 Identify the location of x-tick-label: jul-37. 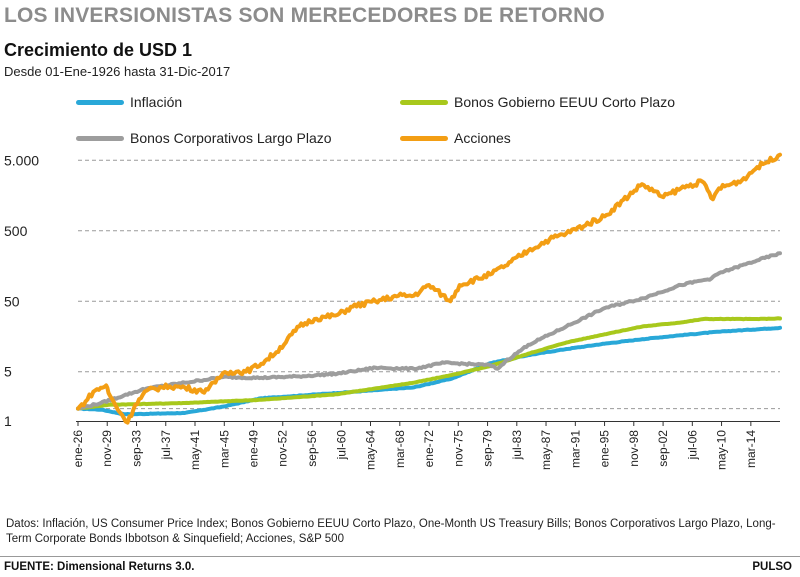
(166, 445).